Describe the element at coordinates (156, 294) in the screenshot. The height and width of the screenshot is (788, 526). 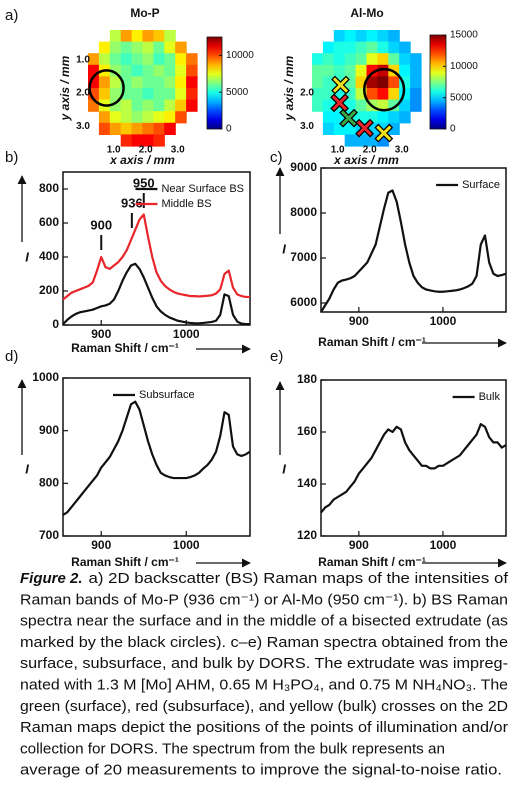
I see `series-line` at that location.